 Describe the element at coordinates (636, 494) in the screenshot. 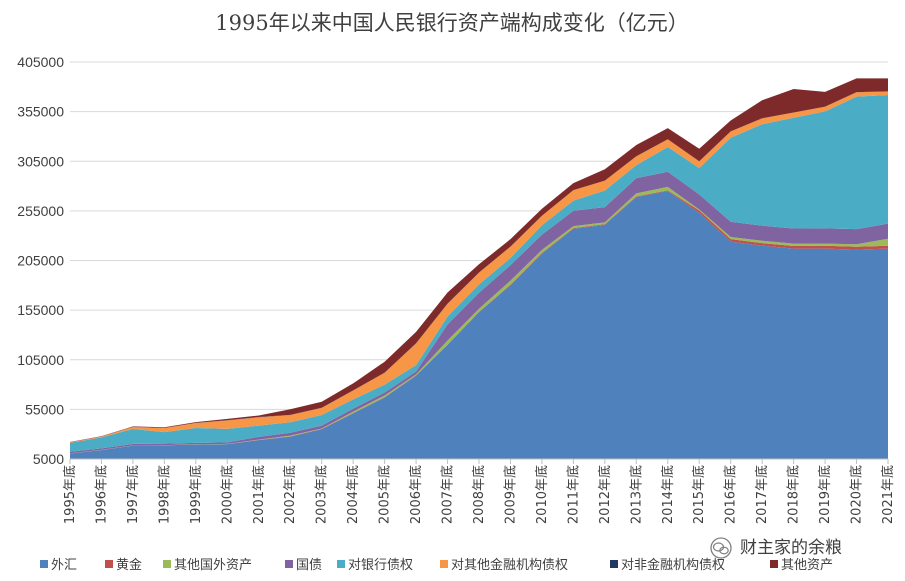

I see `x-tick-label: 2013年底` at that location.